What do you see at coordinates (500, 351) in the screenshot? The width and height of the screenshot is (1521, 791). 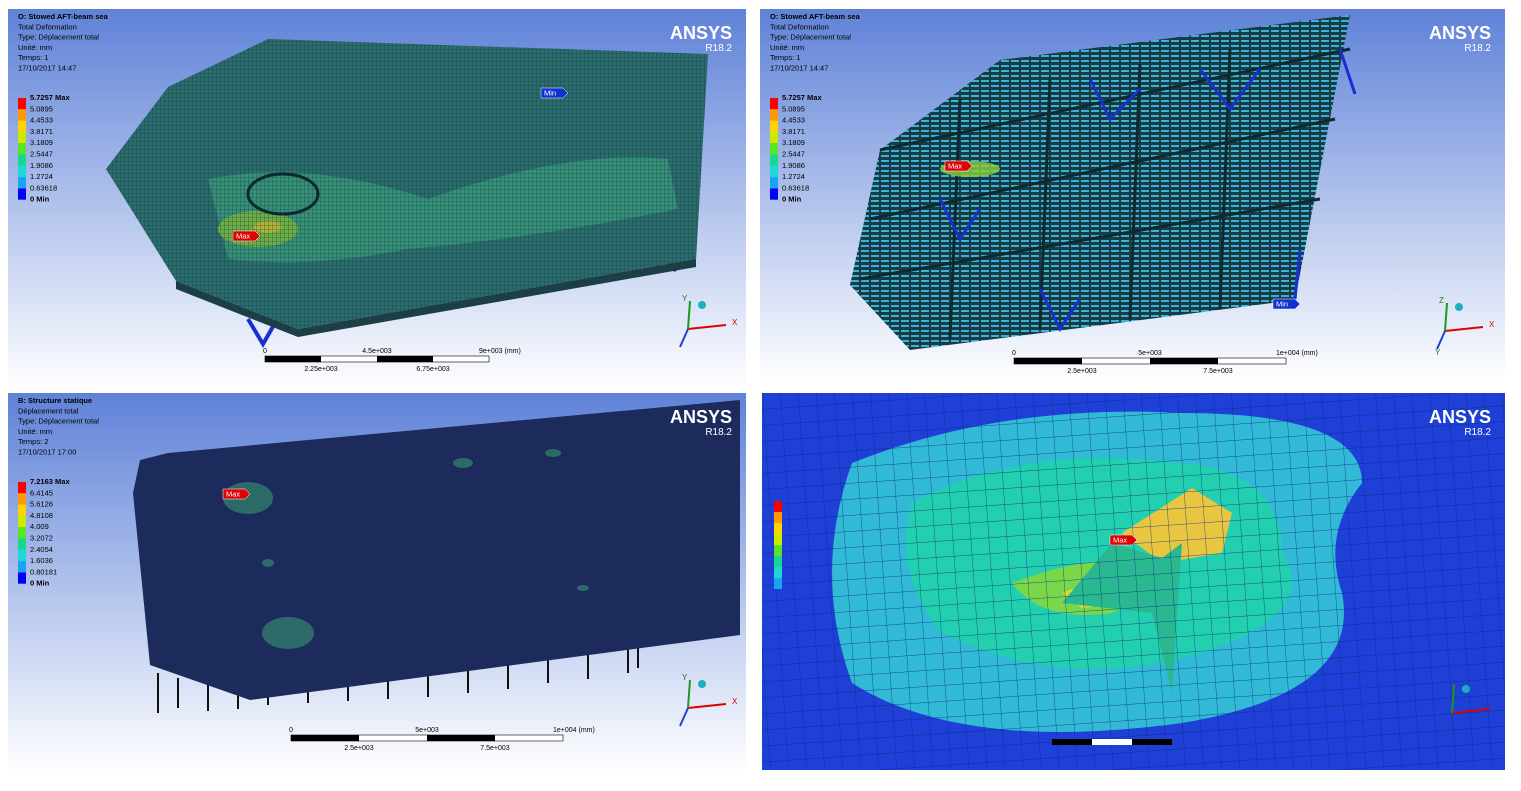 I see `scale-label: 9e+003 (mm)` at bounding box center [500, 351].